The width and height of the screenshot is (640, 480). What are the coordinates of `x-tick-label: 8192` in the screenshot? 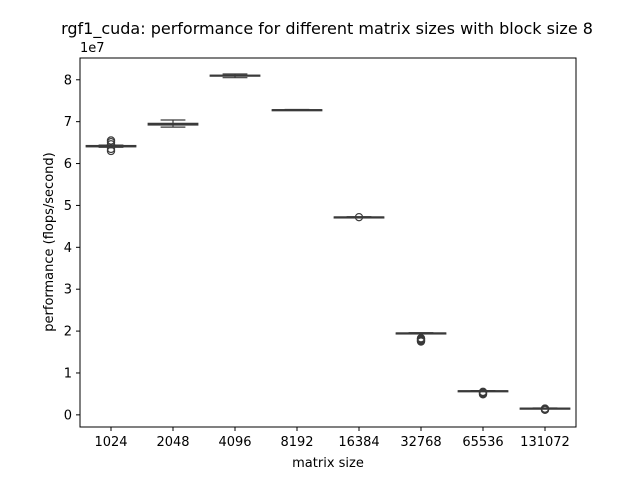 It's located at (296, 442).